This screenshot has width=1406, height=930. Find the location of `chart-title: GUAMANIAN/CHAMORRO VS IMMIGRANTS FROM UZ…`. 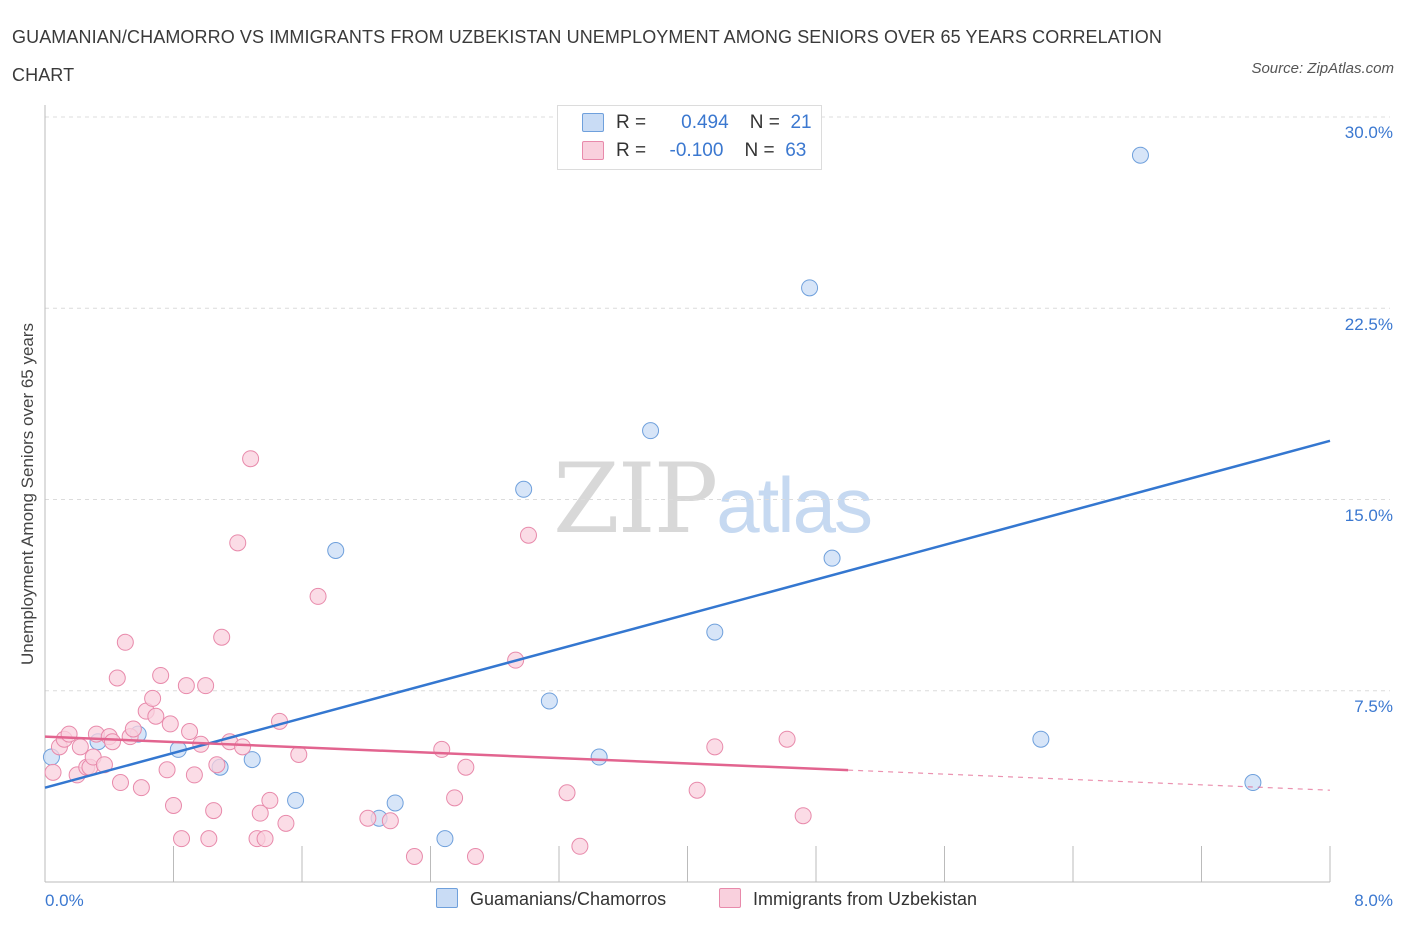

chart-title: GUAMANIAN/CHAMORRO VS IMMIGRANTS FROM UZ… is located at coordinates (587, 56).